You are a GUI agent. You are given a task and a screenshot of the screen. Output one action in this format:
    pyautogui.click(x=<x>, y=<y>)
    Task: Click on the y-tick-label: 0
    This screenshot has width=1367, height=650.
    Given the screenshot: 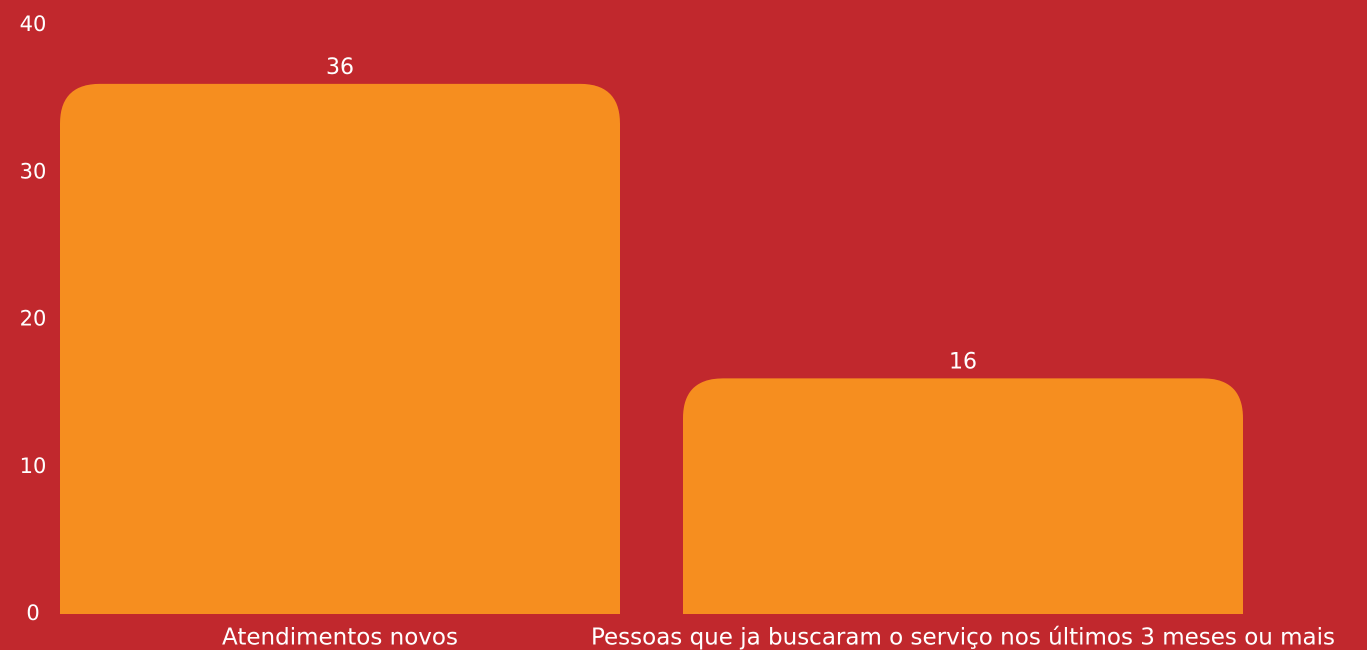 What is the action you would take?
    pyautogui.click(x=32, y=613)
    